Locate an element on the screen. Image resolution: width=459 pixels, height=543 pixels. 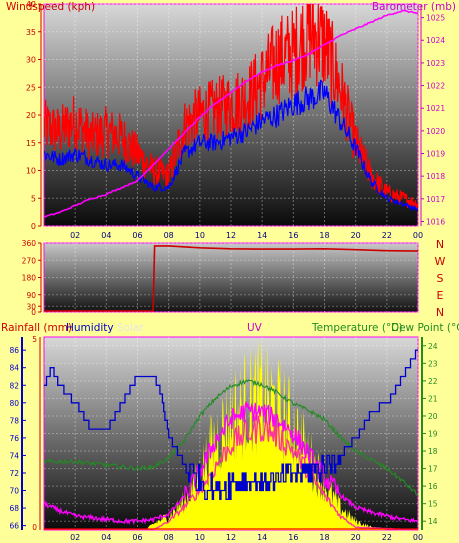
temperature-tick-label: 24 is located at coordinates (433, 346).